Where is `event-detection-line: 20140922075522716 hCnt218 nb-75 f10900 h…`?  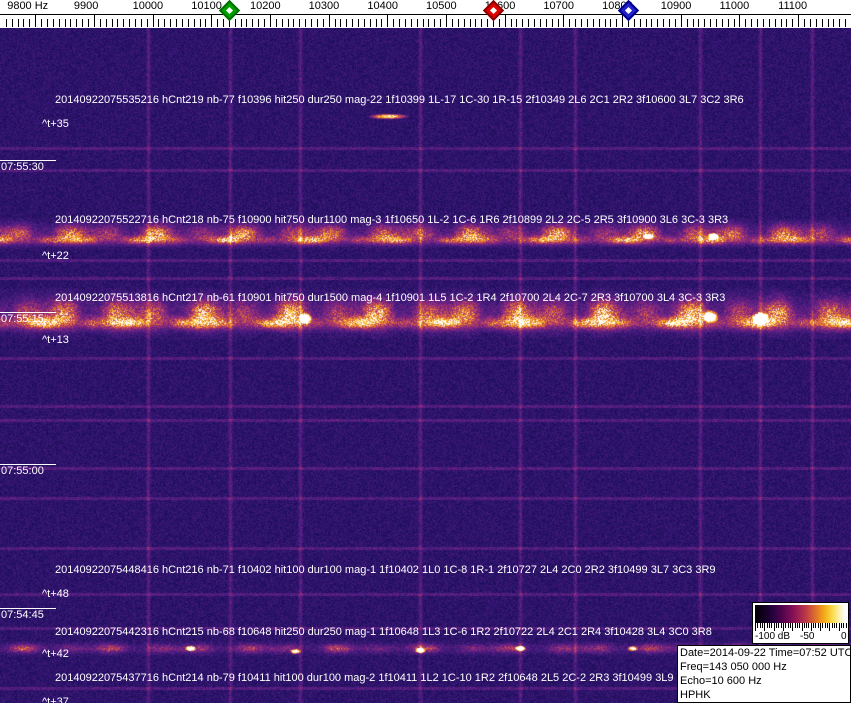 event-detection-line: 20140922075522716 hCnt218 nb-75 f10900 h… is located at coordinates (392, 220).